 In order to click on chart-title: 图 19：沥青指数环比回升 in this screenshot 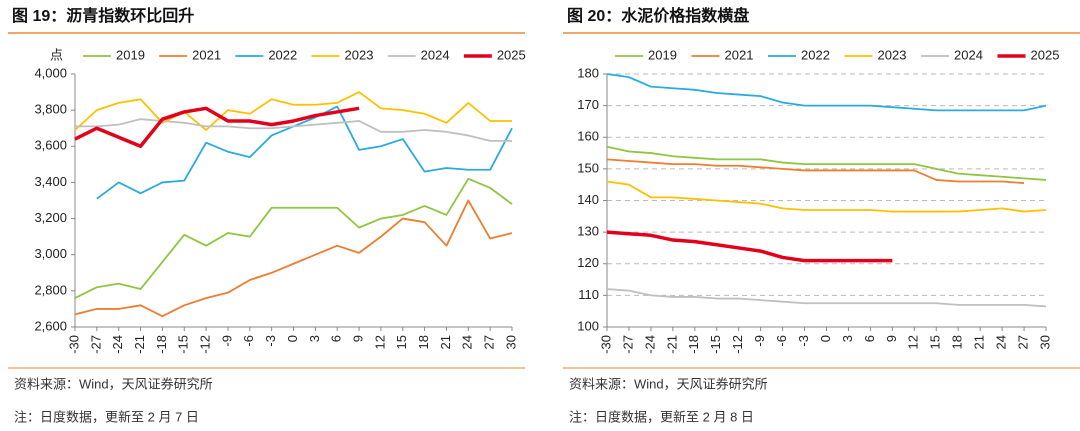, I will do `click(103, 15)`.